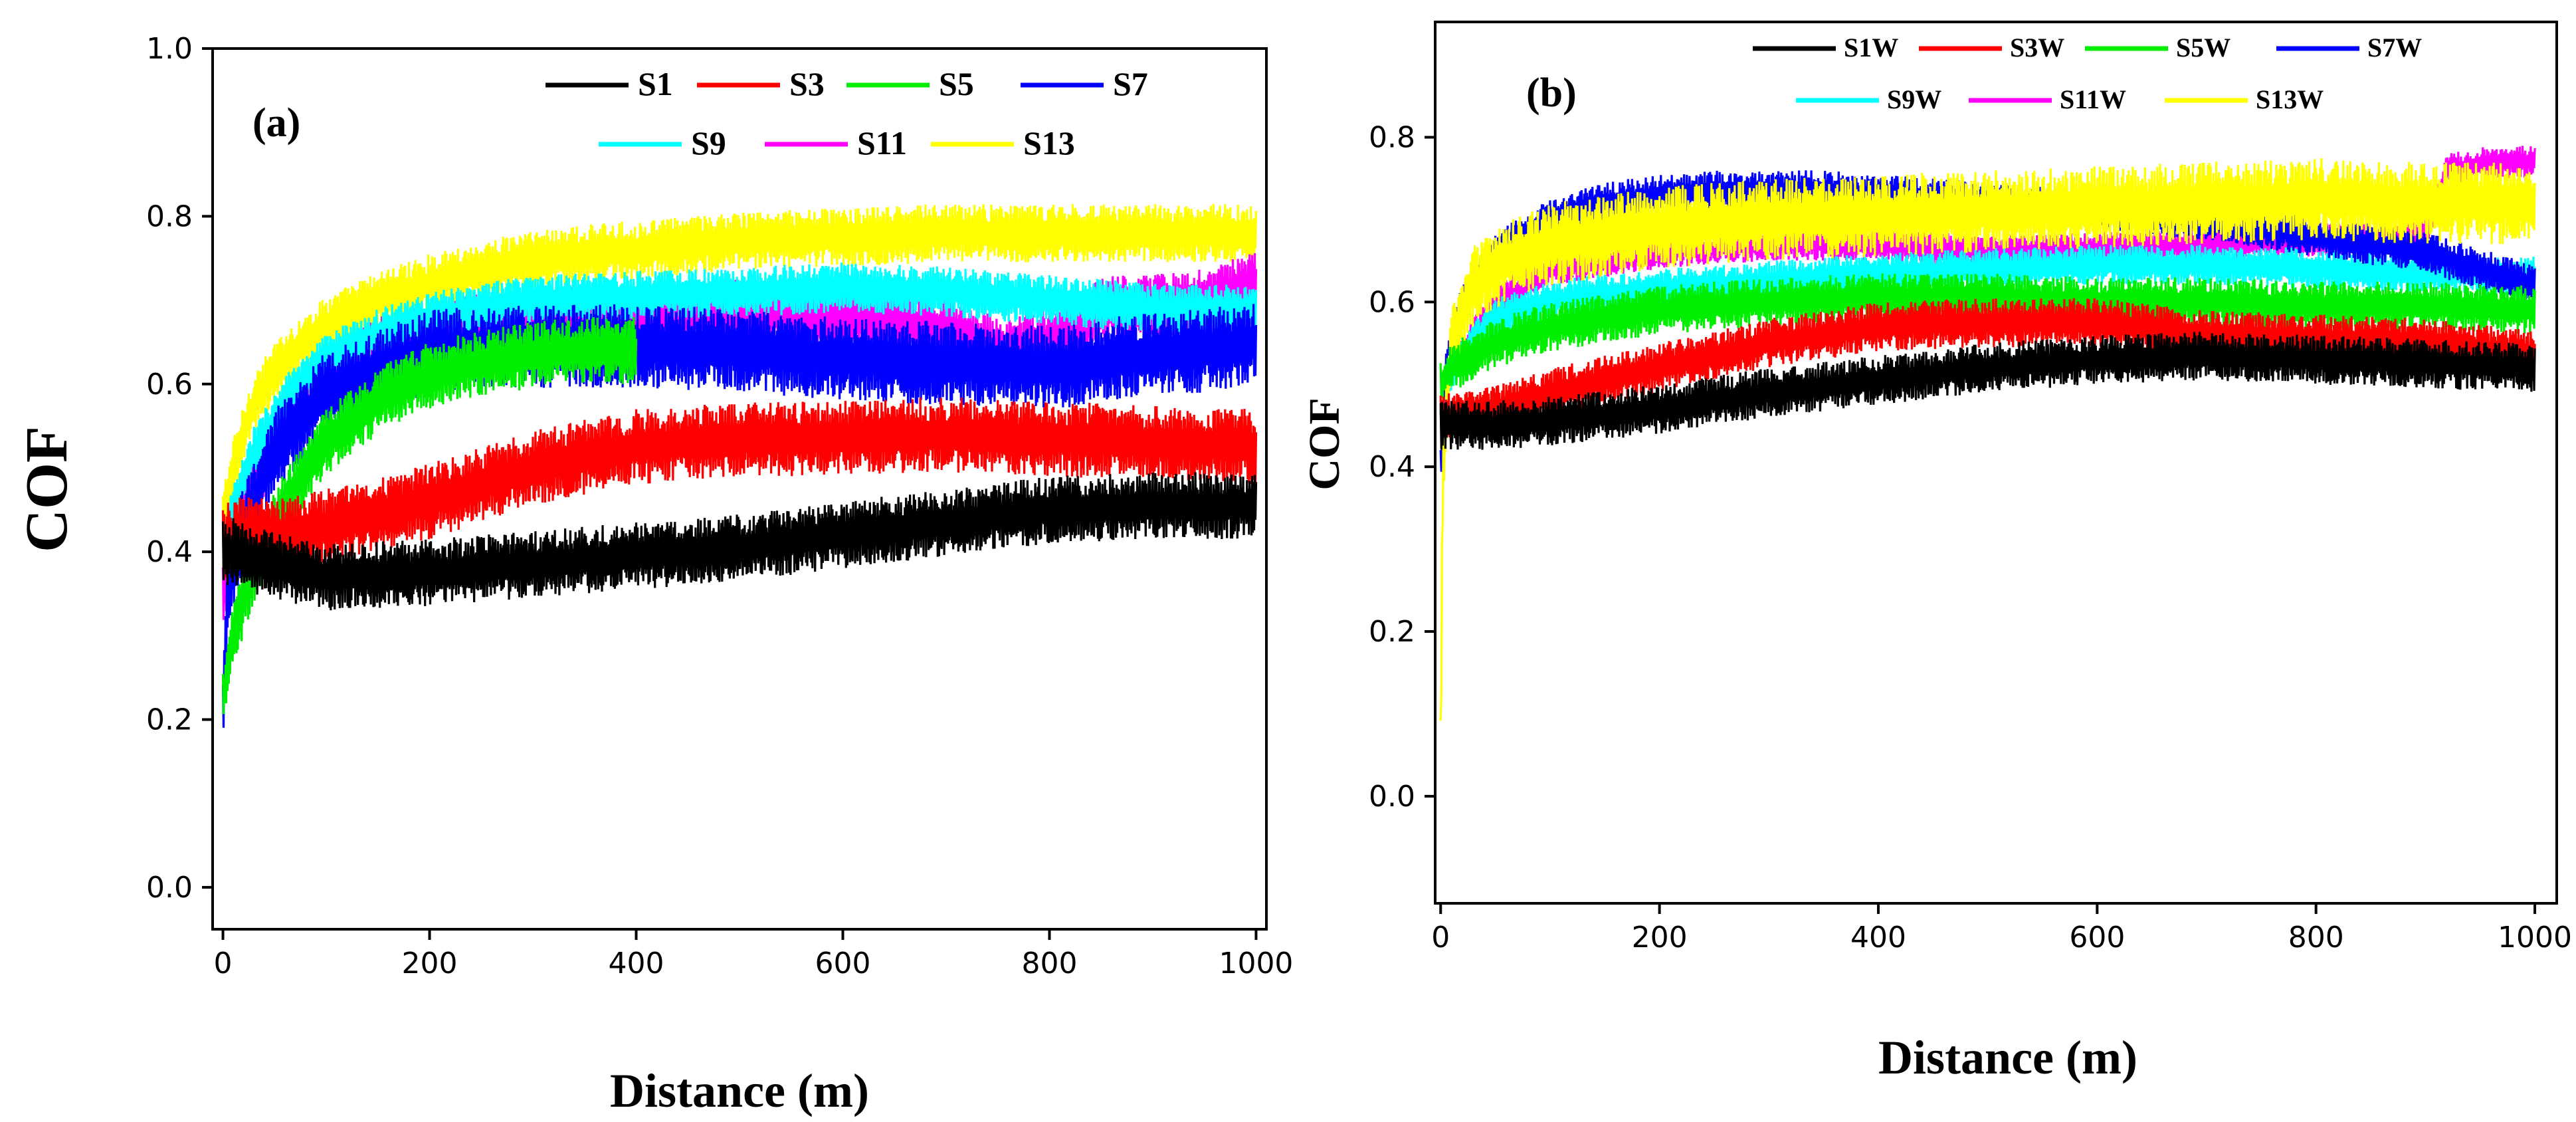 The height and width of the screenshot is (1122, 2576). What do you see at coordinates (1552, 93) in the screenshot?
I see `panel-label-b: (b)` at bounding box center [1552, 93].